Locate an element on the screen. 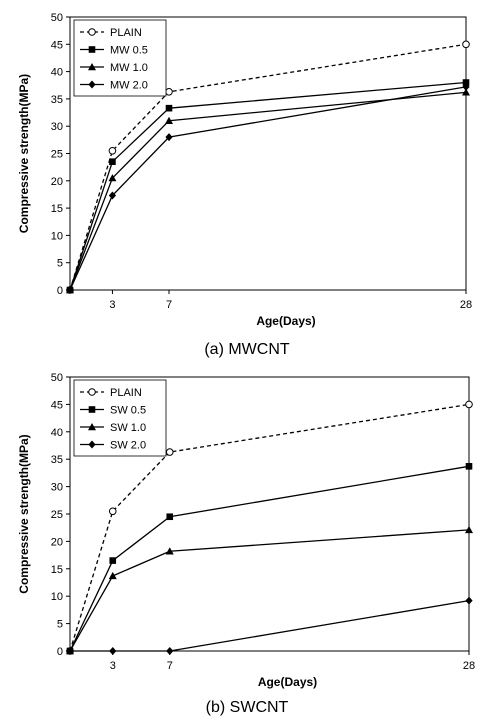 Image resolution: width=494 pixels, height=723 pixels. legend-label: SW 0.5 is located at coordinates (128, 411).